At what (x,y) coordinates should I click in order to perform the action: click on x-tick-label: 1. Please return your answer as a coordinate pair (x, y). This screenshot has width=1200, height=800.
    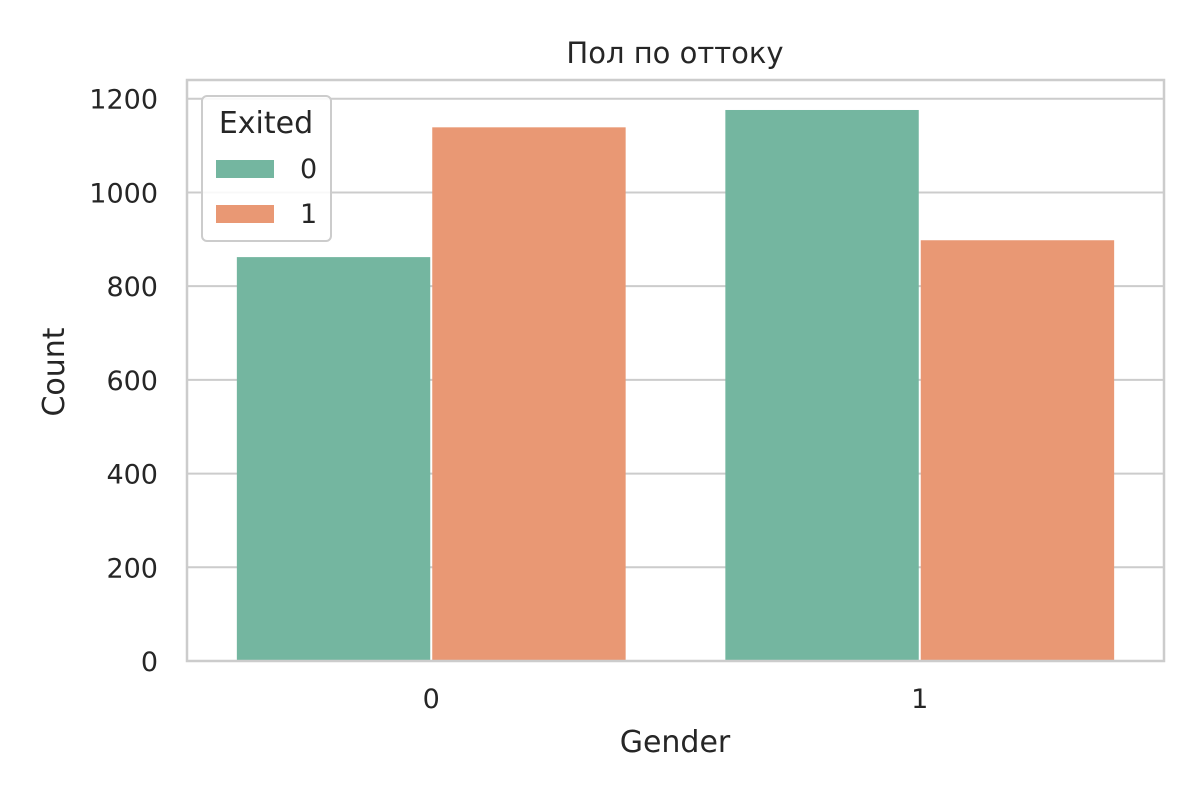
    Looking at the image, I should click on (919, 699).